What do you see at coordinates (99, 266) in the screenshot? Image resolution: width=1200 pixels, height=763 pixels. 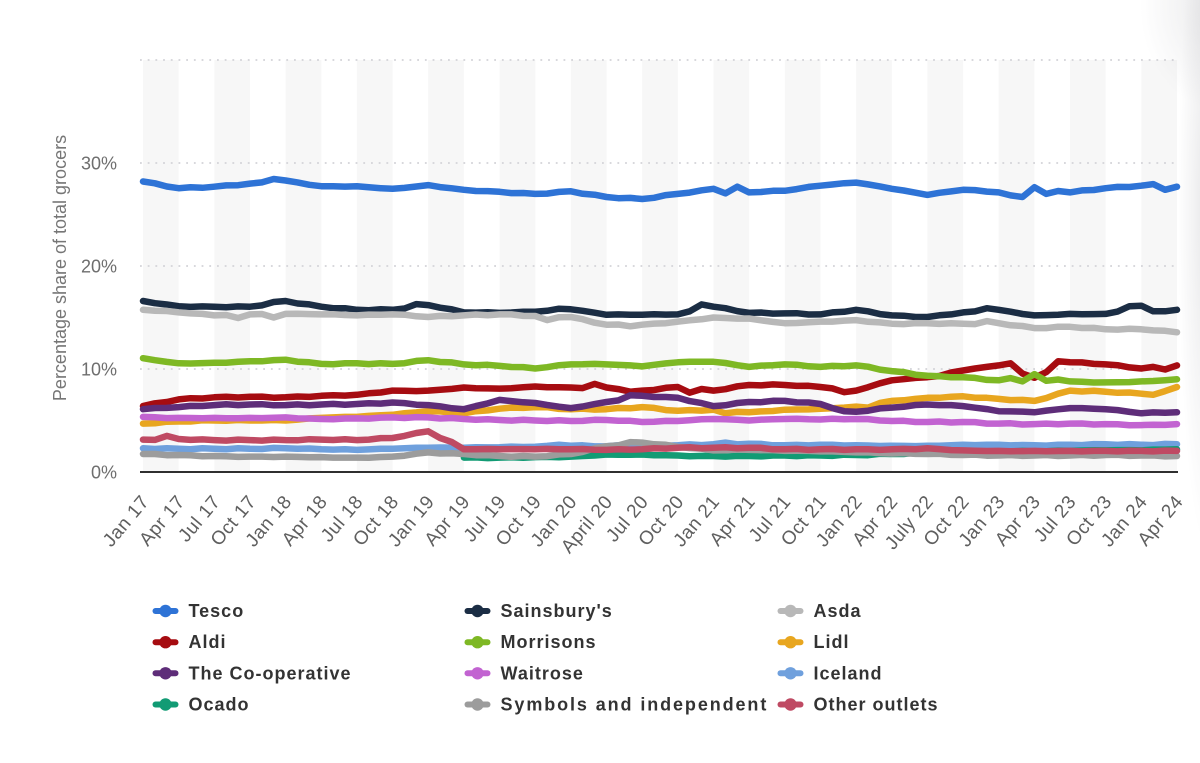 I see `svg-text: 20%` at bounding box center [99, 266].